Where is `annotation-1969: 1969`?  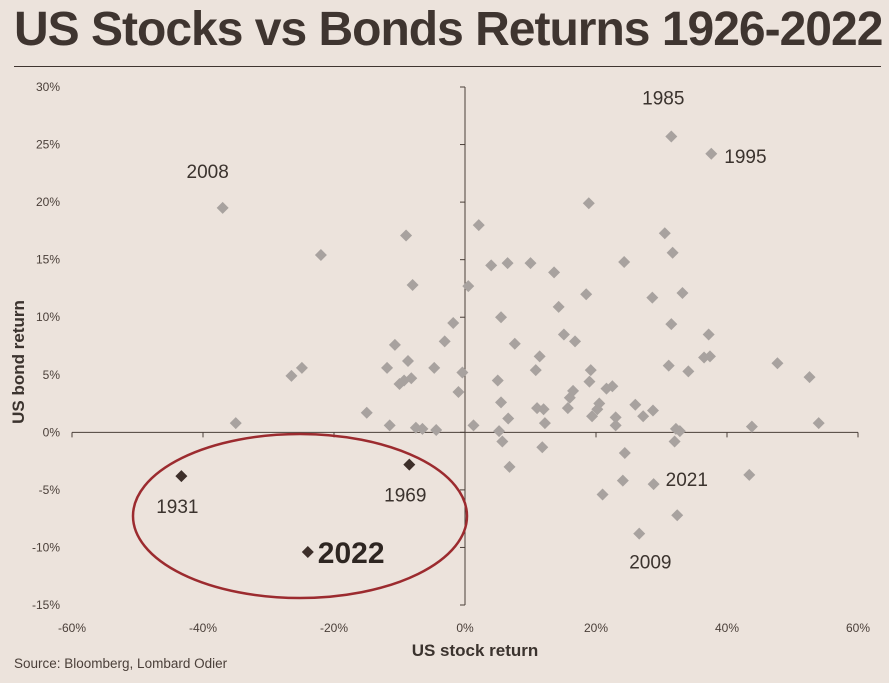 annotation-1969: 1969 is located at coordinates (405, 496).